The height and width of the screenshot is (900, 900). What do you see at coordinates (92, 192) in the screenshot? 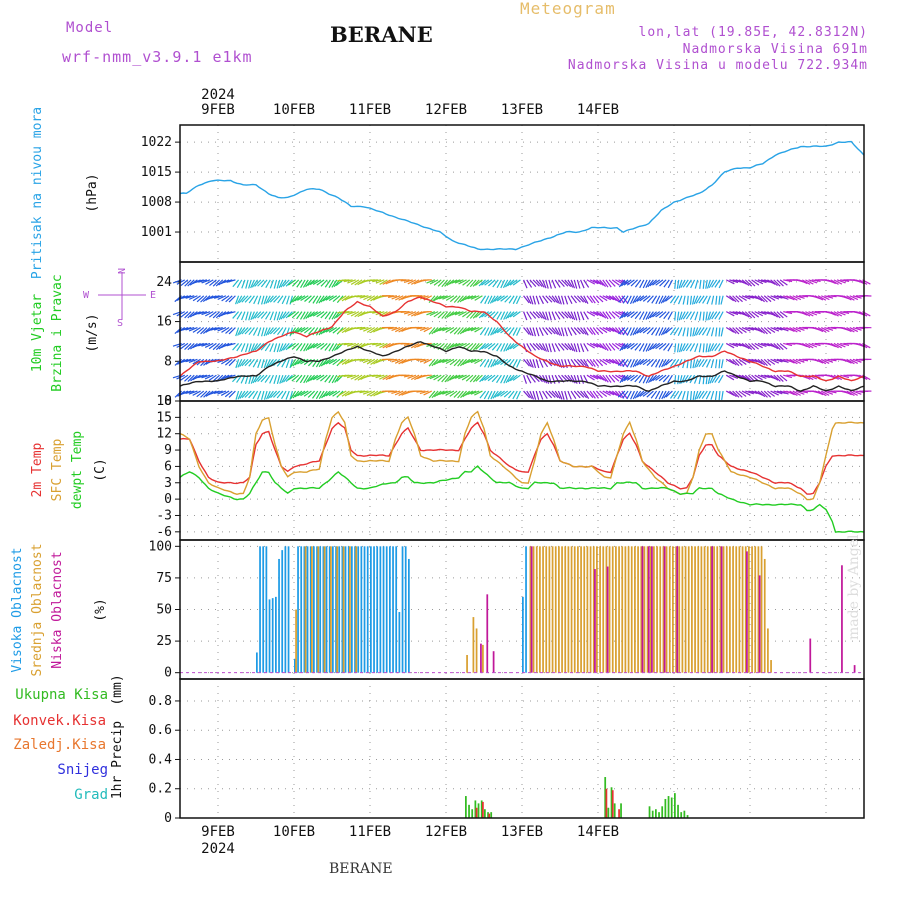
I see `pressure-unit: (hPa)` at bounding box center [92, 192].